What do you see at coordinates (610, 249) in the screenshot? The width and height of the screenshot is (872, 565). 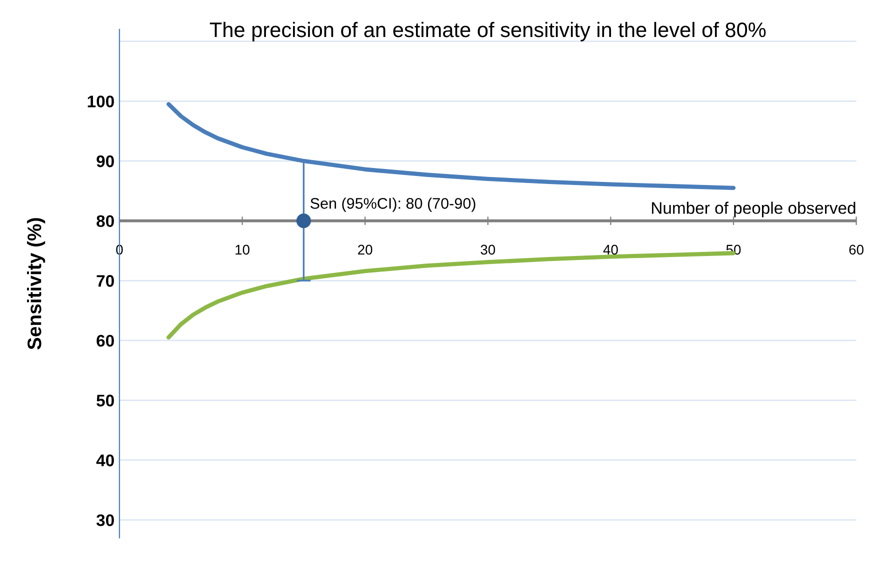 I see `x-tick-label: 40` at bounding box center [610, 249].